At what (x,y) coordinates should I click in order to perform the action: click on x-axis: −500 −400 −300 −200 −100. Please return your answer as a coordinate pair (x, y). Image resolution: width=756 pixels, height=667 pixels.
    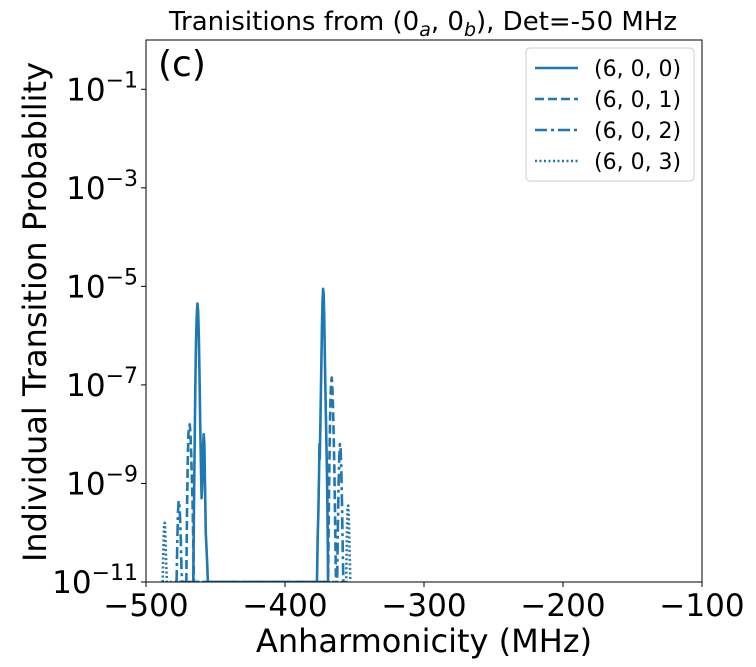
    Looking at the image, I should click on (424, 603).